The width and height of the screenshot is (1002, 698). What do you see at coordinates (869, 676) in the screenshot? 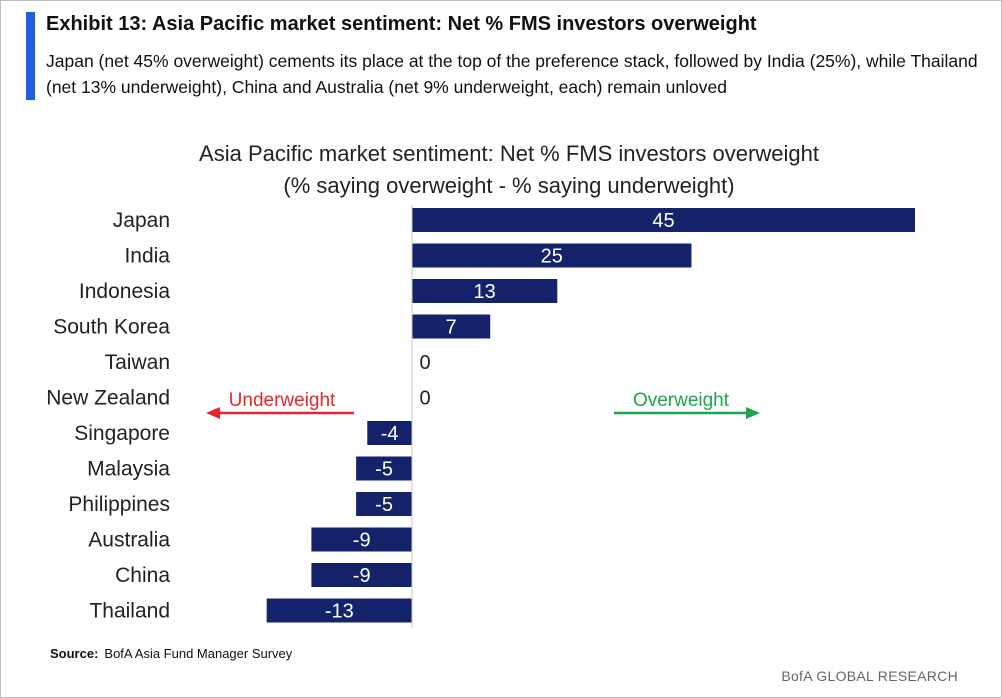
I see `brand-footer: BofA GLOBAL RESEARCH` at bounding box center [869, 676].